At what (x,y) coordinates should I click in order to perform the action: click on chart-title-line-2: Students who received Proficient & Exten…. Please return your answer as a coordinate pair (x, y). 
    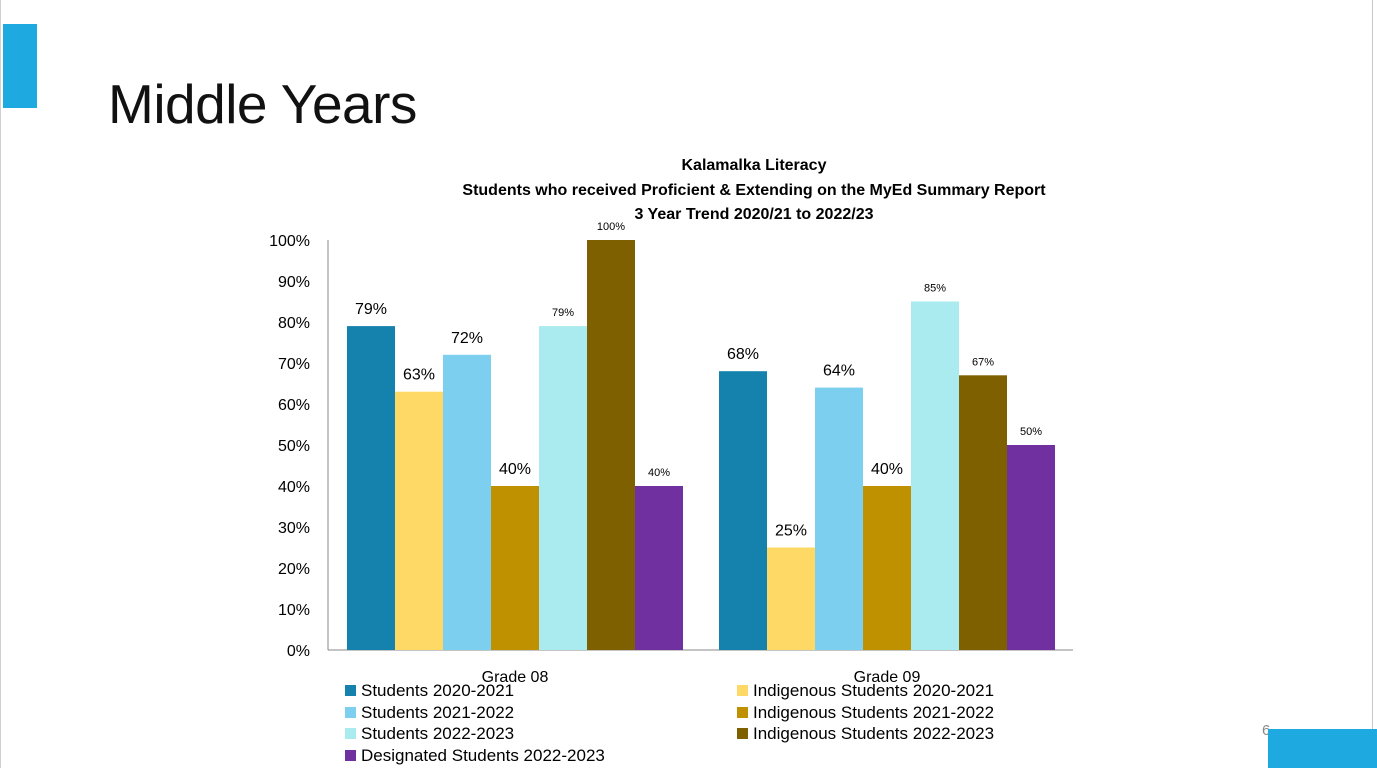
    Looking at the image, I should click on (754, 190).